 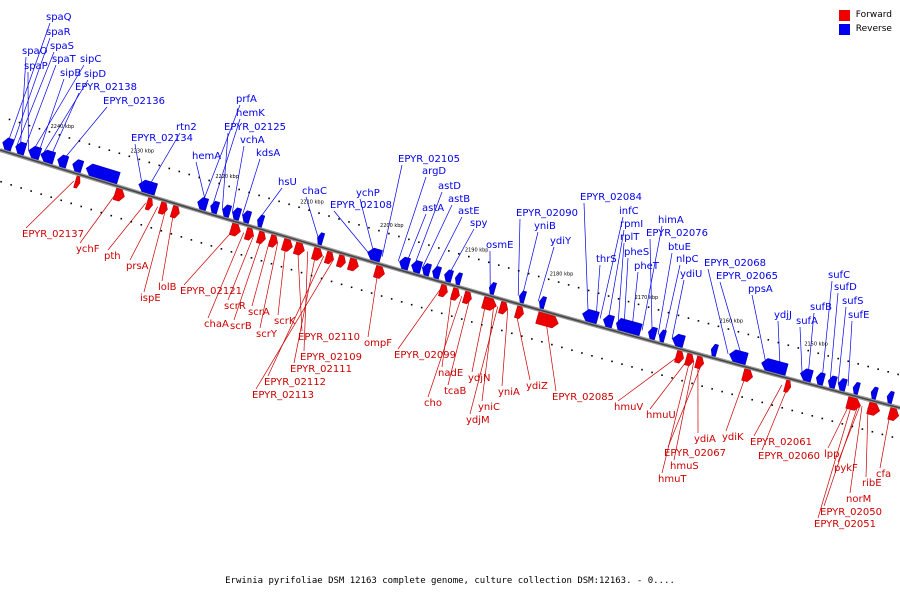 I want to click on forward-gene-label: EPYR_02109, so click(x=331, y=357).